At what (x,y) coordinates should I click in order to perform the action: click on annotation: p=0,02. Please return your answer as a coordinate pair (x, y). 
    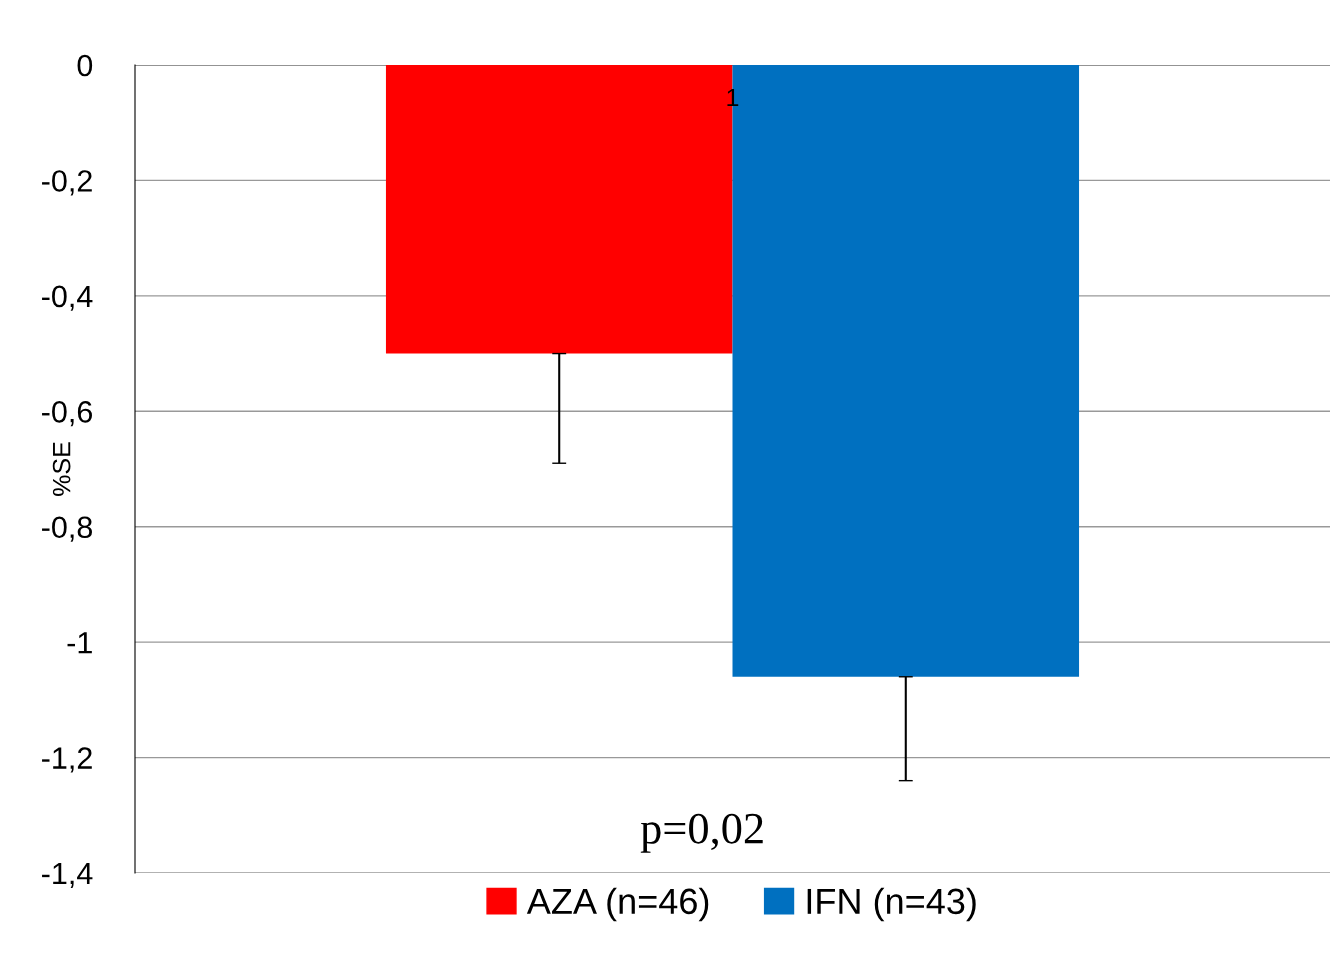
    Looking at the image, I should click on (701, 833).